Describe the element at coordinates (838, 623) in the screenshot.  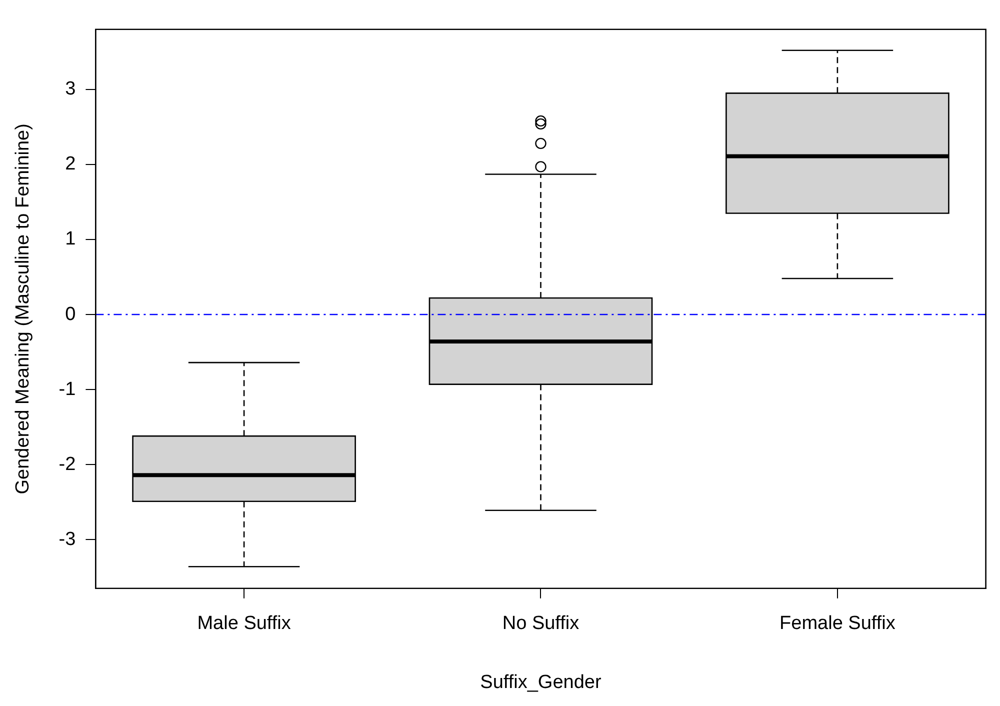
I see `x-tick-label: Female Suffix` at that location.